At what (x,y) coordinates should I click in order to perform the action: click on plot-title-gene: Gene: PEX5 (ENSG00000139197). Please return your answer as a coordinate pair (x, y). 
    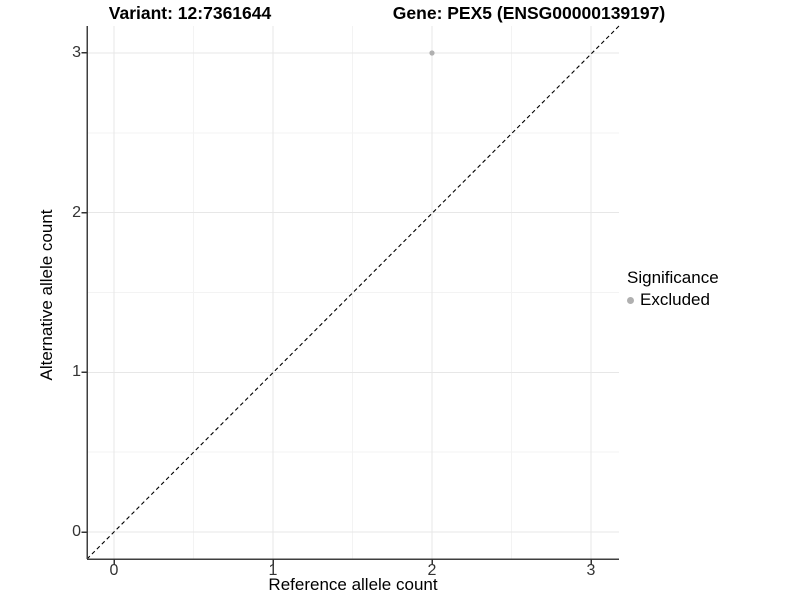
    Looking at the image, I should click on (529, 13).